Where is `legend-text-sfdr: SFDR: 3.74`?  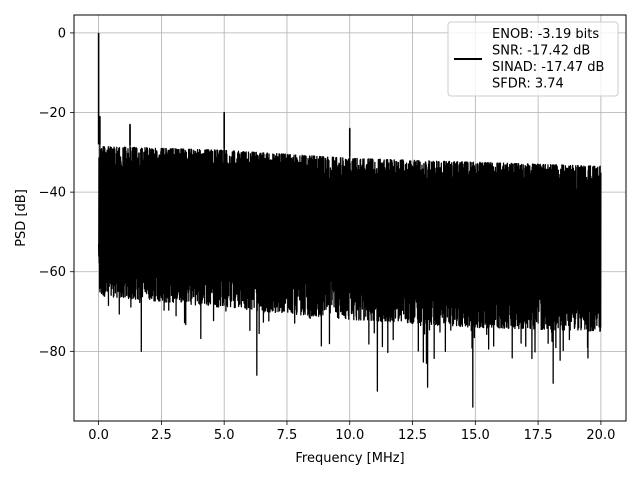 legend-text-sfdr: SFDR: 3.74 is located at coordinates (528, 84).